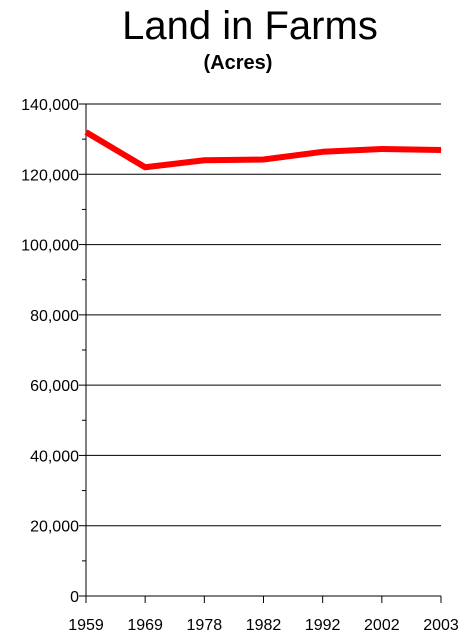  Describe the element at coordinates (50, 105) in the screenshot. I see `y-tick-label: 140,000` at that location.